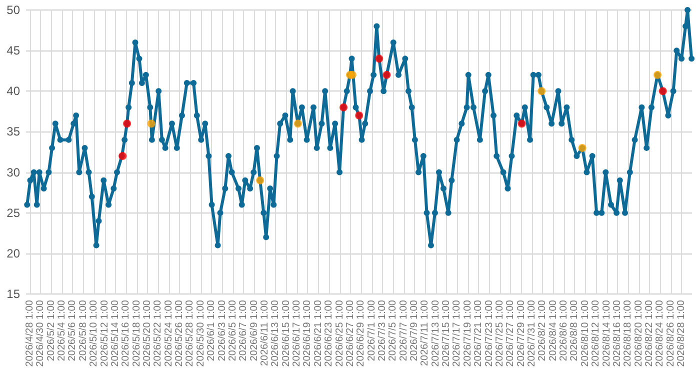 The image size is (700, 380). I want to click on x-tick-label: 2026/6/17 1:00, so click(297, 333).